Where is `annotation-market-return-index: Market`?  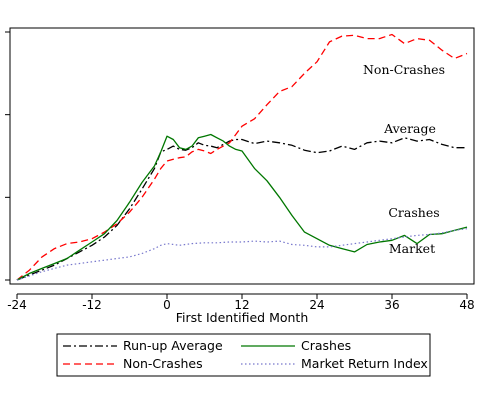
annotation-market-return-index: Market is located at coordinates (412, 248).